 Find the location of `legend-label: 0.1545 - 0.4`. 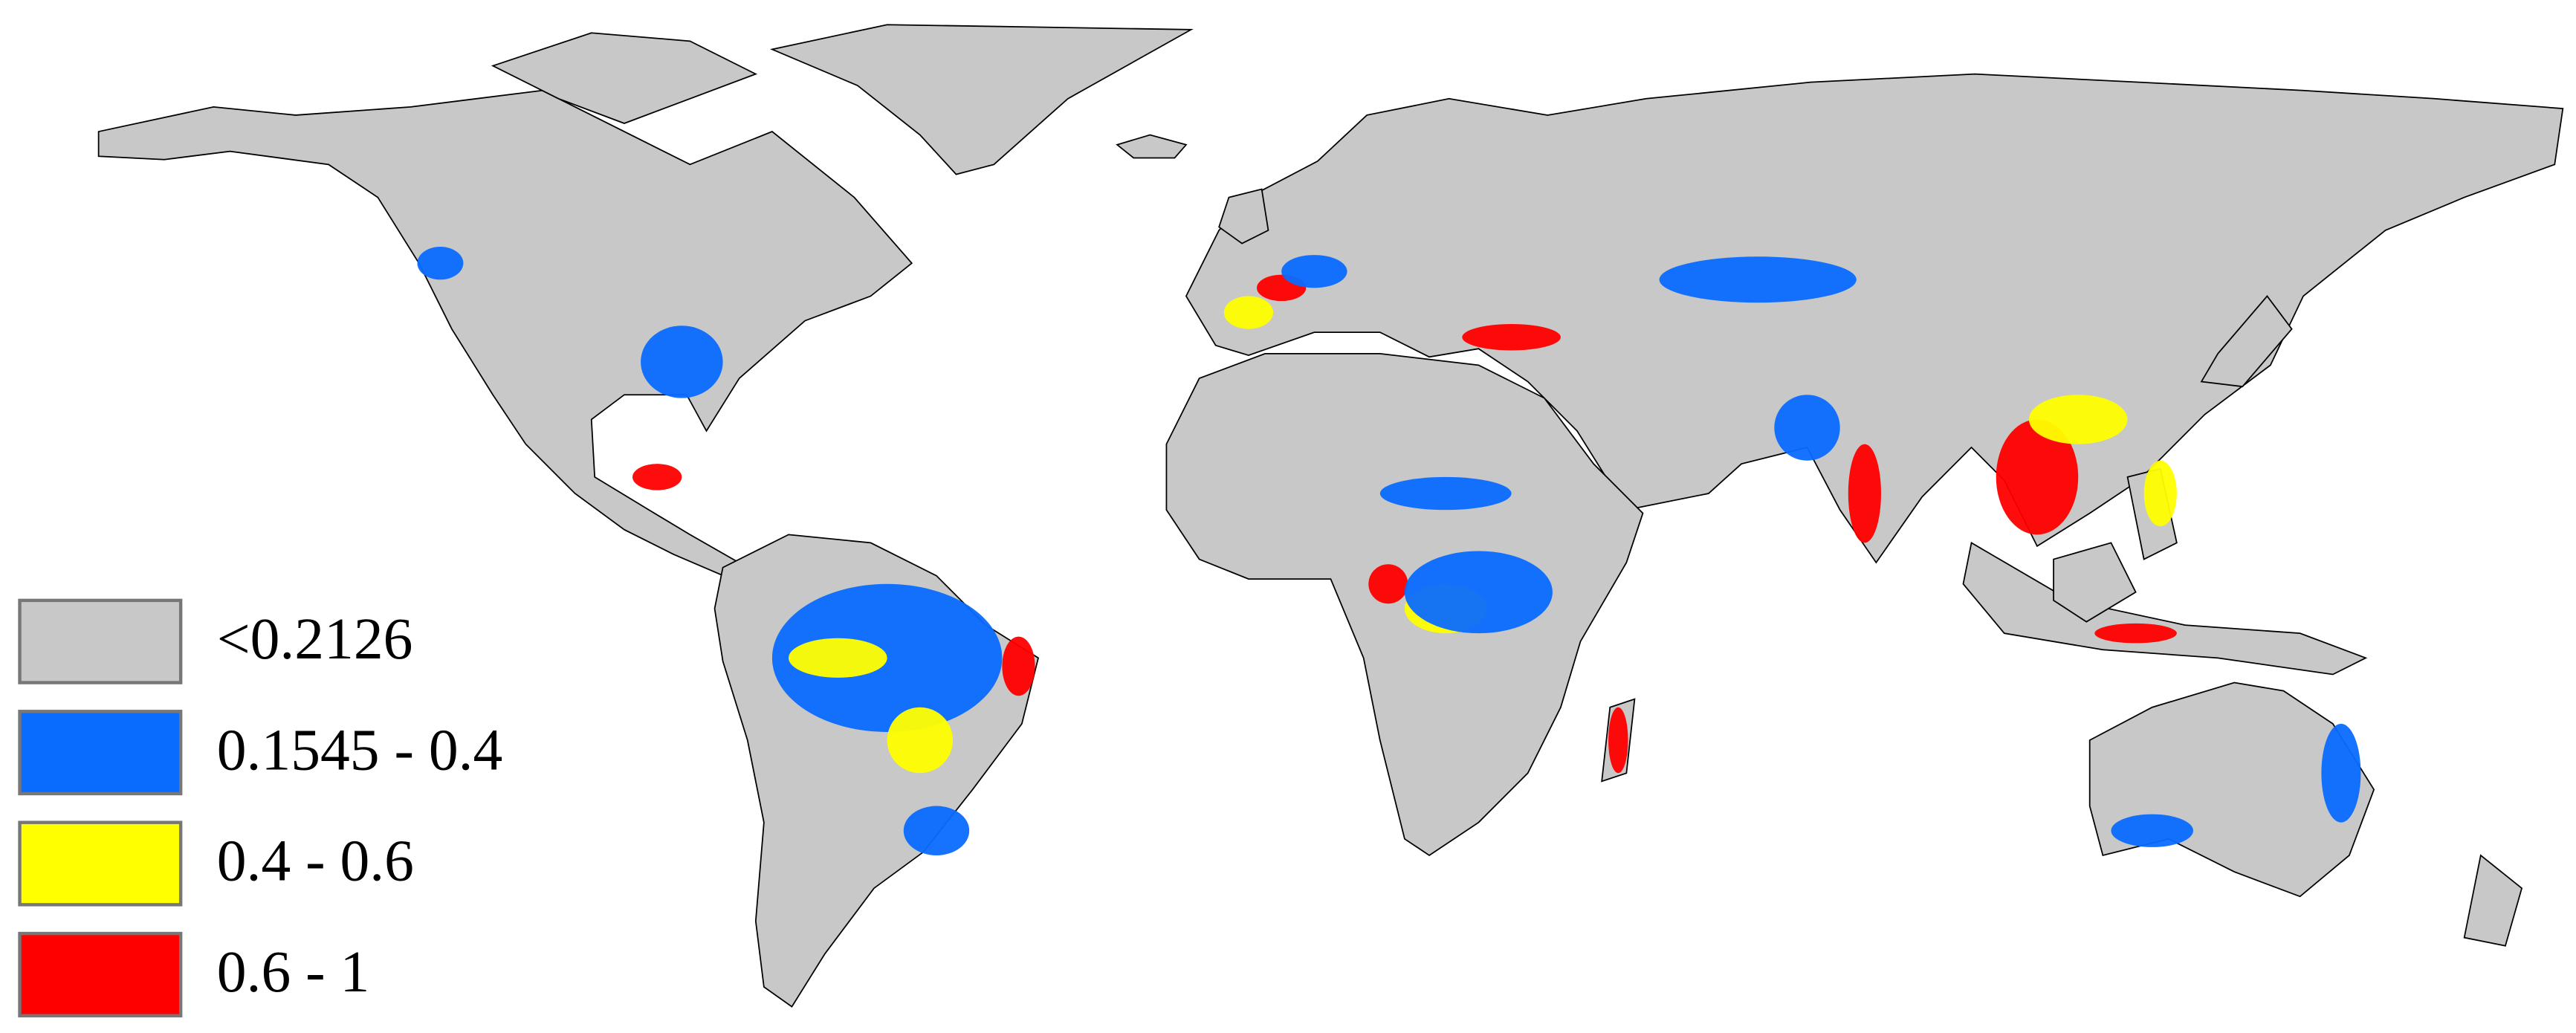

legend-label: 0.1545 - 0.4 is located at coordinates (360, 750).